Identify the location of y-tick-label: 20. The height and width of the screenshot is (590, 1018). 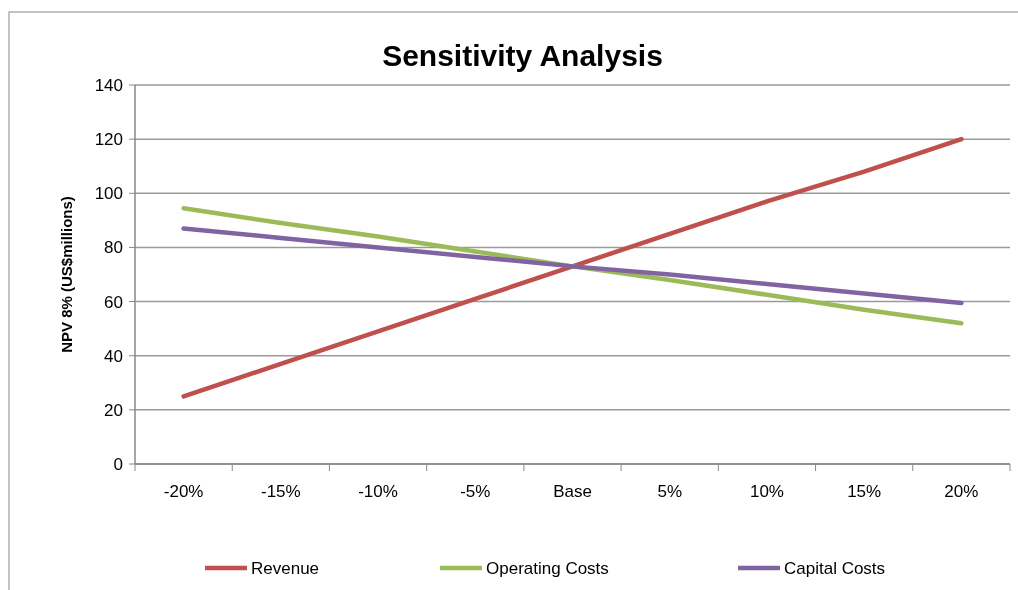
(113, 410).